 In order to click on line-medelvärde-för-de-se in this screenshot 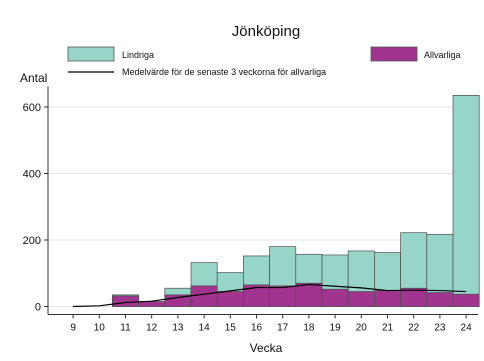, I will do `click(270, 295)`.